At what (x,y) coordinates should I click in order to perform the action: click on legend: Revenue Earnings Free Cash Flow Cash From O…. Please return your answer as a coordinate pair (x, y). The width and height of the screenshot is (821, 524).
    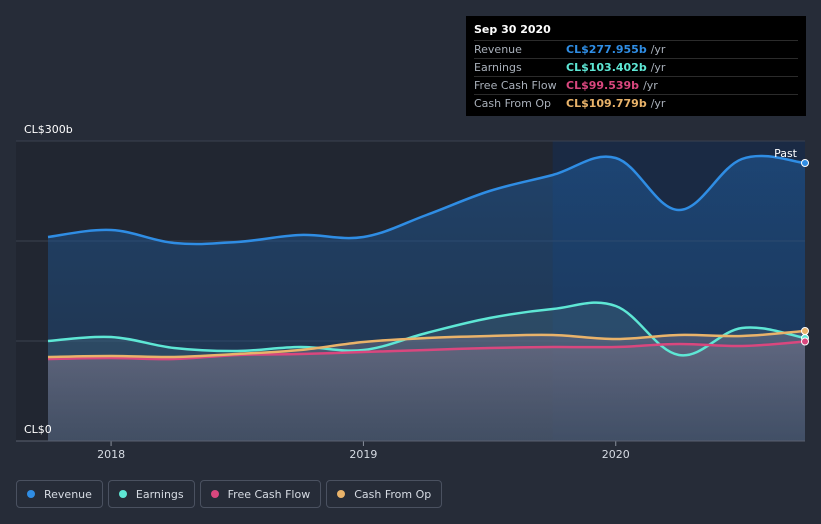
    Looking at the image, I should click on (229, 494).